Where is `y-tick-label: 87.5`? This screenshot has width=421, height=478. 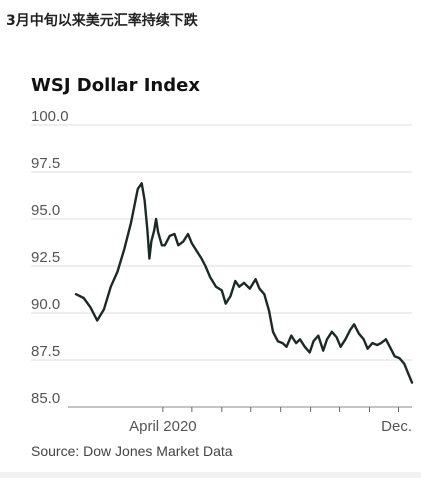
y-tick-label: 87.5 is located at coordinates (45, 351).